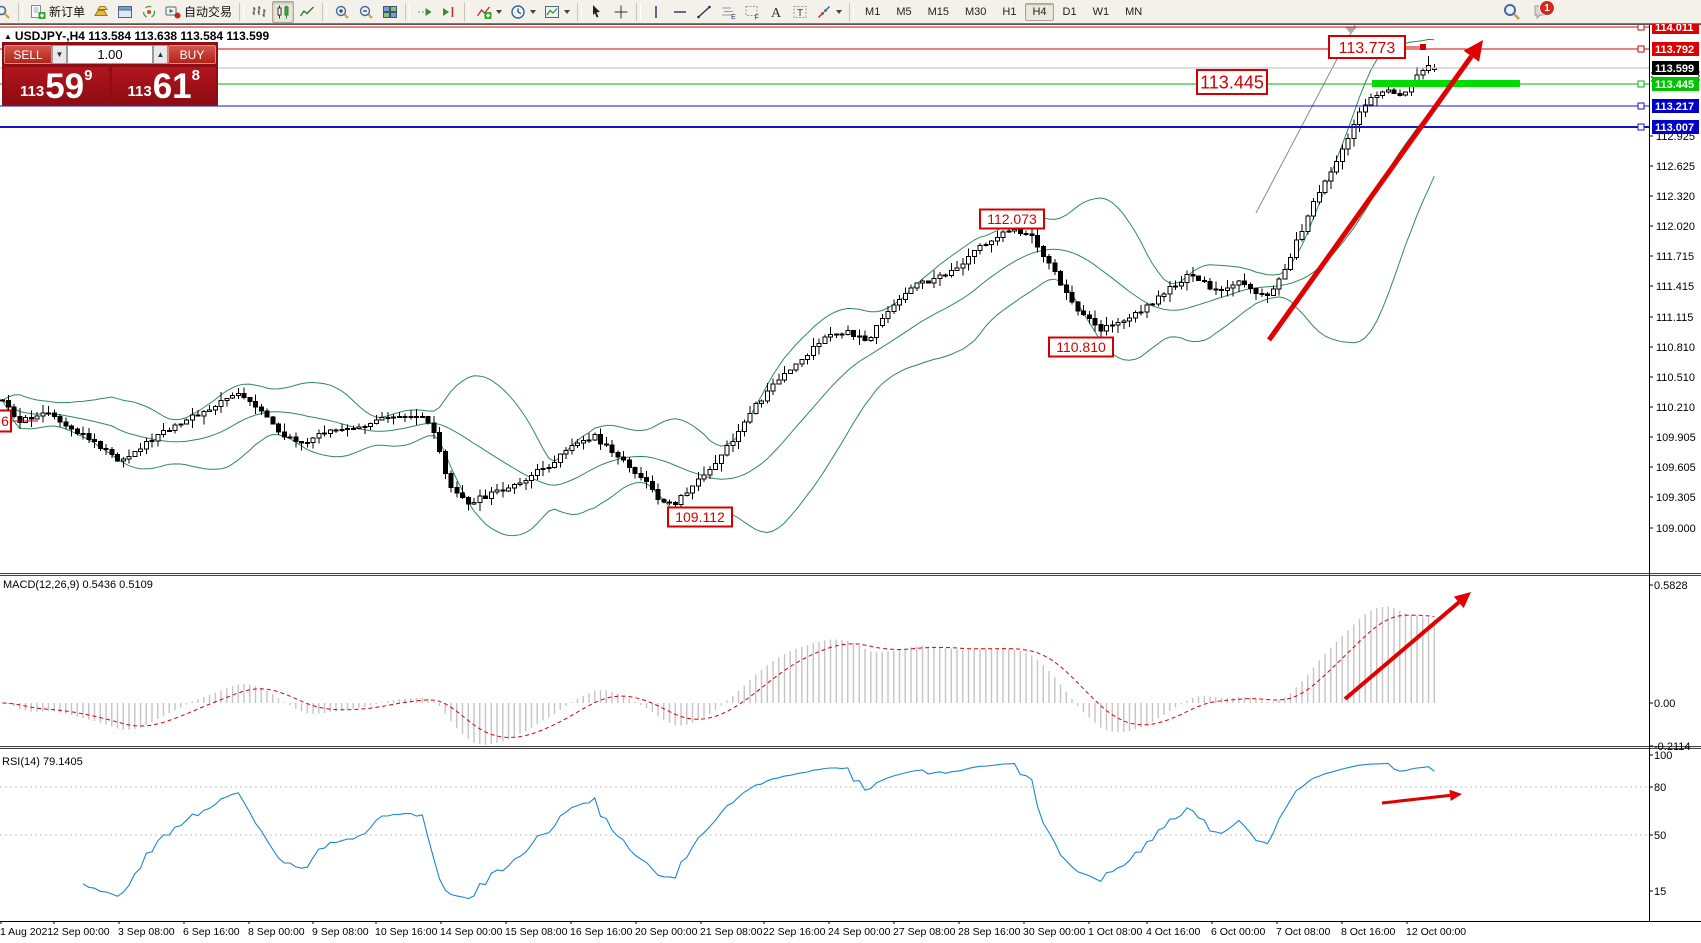 The height and width of the screenshot is (943, 1701). Describe the element at coordinates (700, 517) in the screenshot. I see `price-annotation-109.112: 109.112` at that location.